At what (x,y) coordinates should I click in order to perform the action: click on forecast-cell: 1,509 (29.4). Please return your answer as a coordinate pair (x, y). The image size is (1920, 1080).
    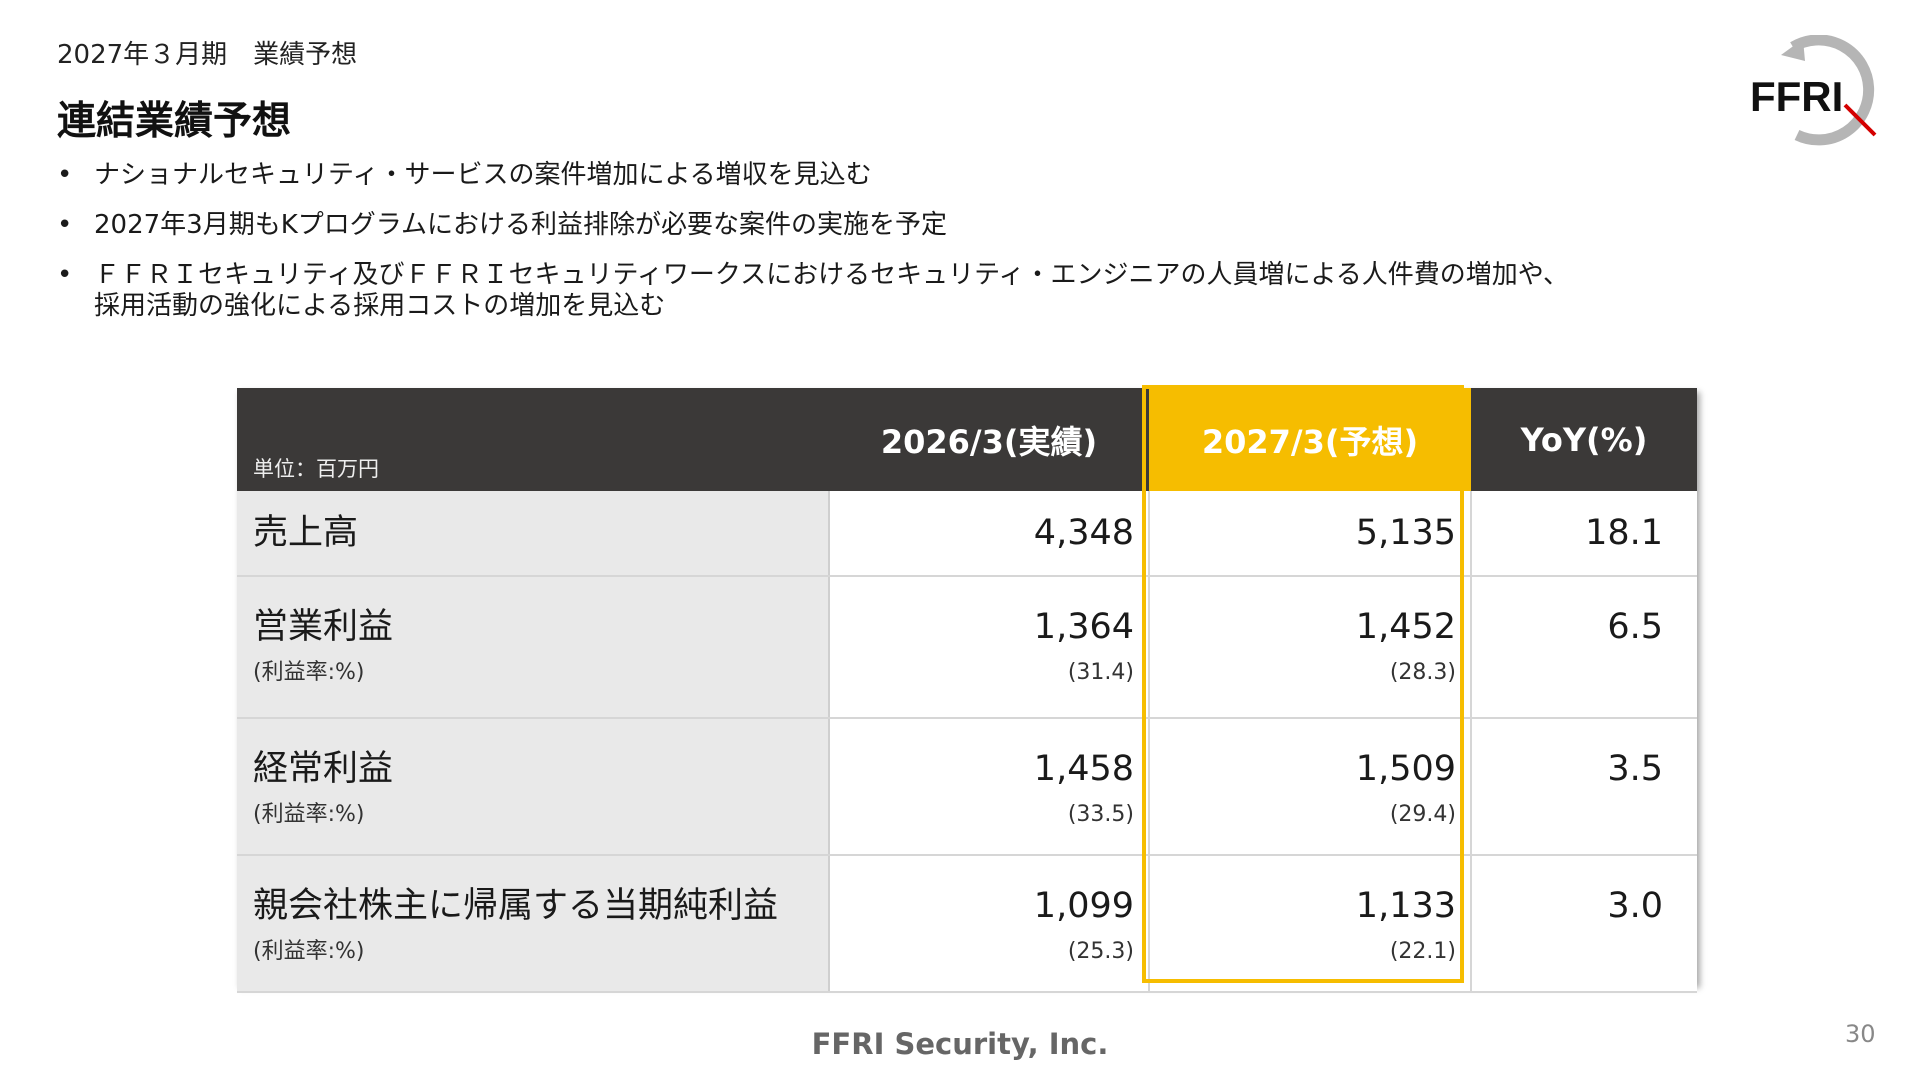
    Looking at the image, I should click on (1310, 787).